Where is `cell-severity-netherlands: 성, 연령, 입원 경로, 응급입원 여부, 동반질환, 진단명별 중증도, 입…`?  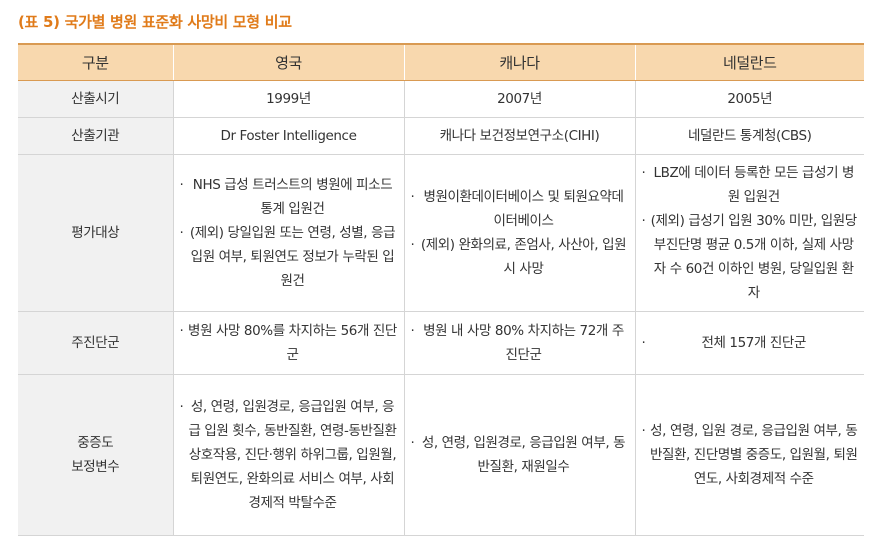 cell-severity-netherlands: 성, 연령, 입원 경로, 응급입원 여부, 동반질환, 진단명별 중증도, 입… is located at coordinates (749, 455).